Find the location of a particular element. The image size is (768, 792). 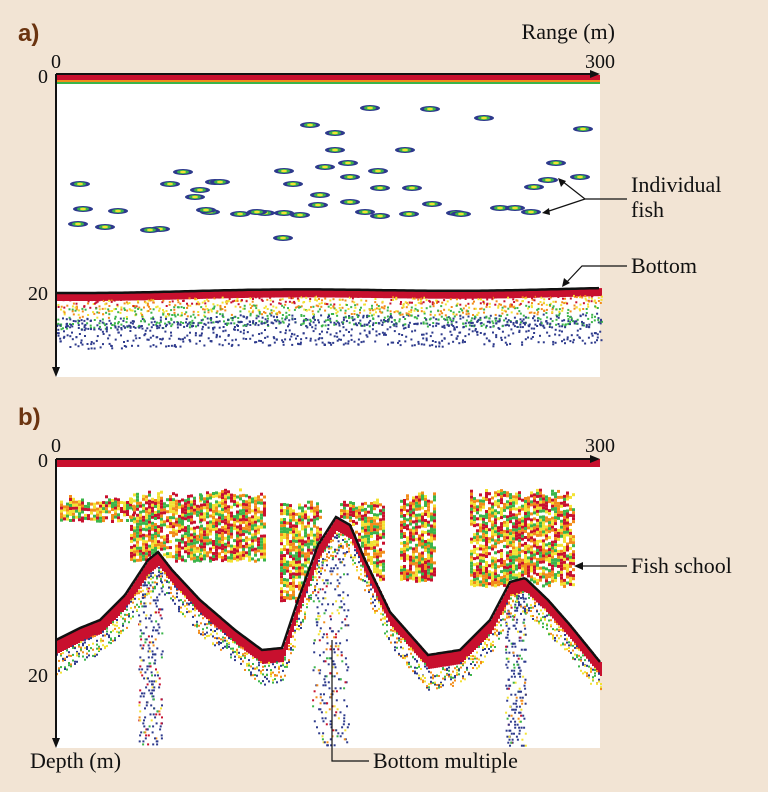

panel-b-range-axis-arrow is located at coordinates (595, 459).